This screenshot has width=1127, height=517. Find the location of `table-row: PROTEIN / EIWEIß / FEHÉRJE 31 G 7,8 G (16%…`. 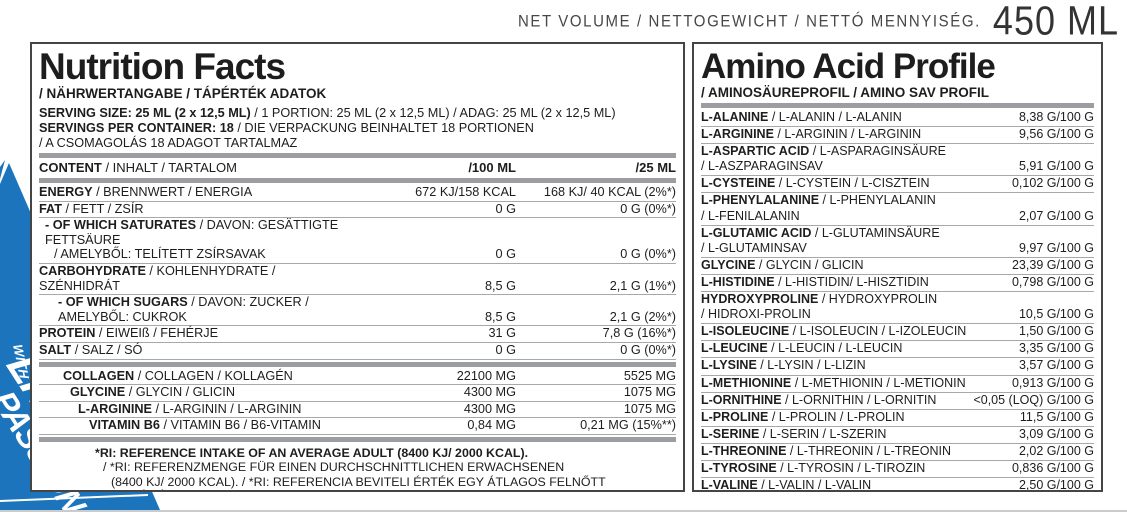

table-row: PROTEIN / EIWEIß / FEHÉRJE 31 G 7,8 G (16%… is located at coordinates (357, 334).